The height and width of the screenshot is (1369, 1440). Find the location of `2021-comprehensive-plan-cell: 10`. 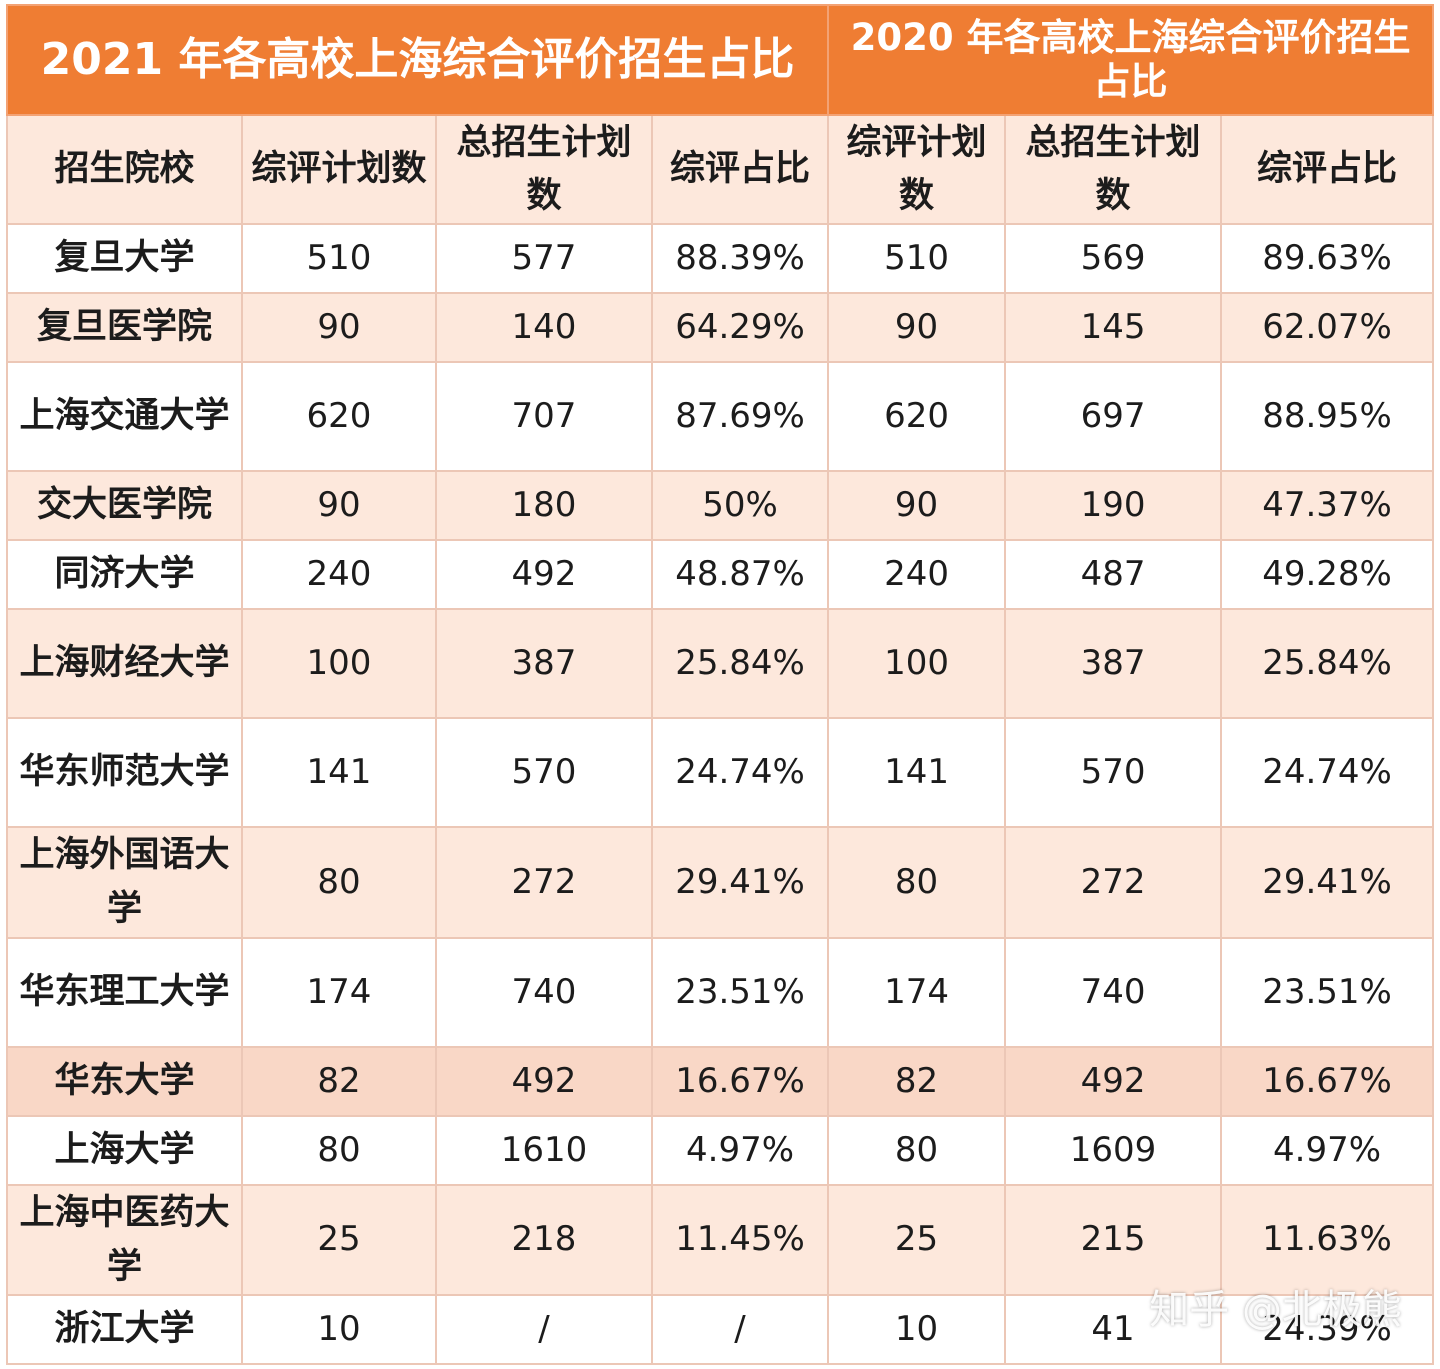

2021-comprehensive-plan-cell: 10 is located at coordinates (339, 1329).